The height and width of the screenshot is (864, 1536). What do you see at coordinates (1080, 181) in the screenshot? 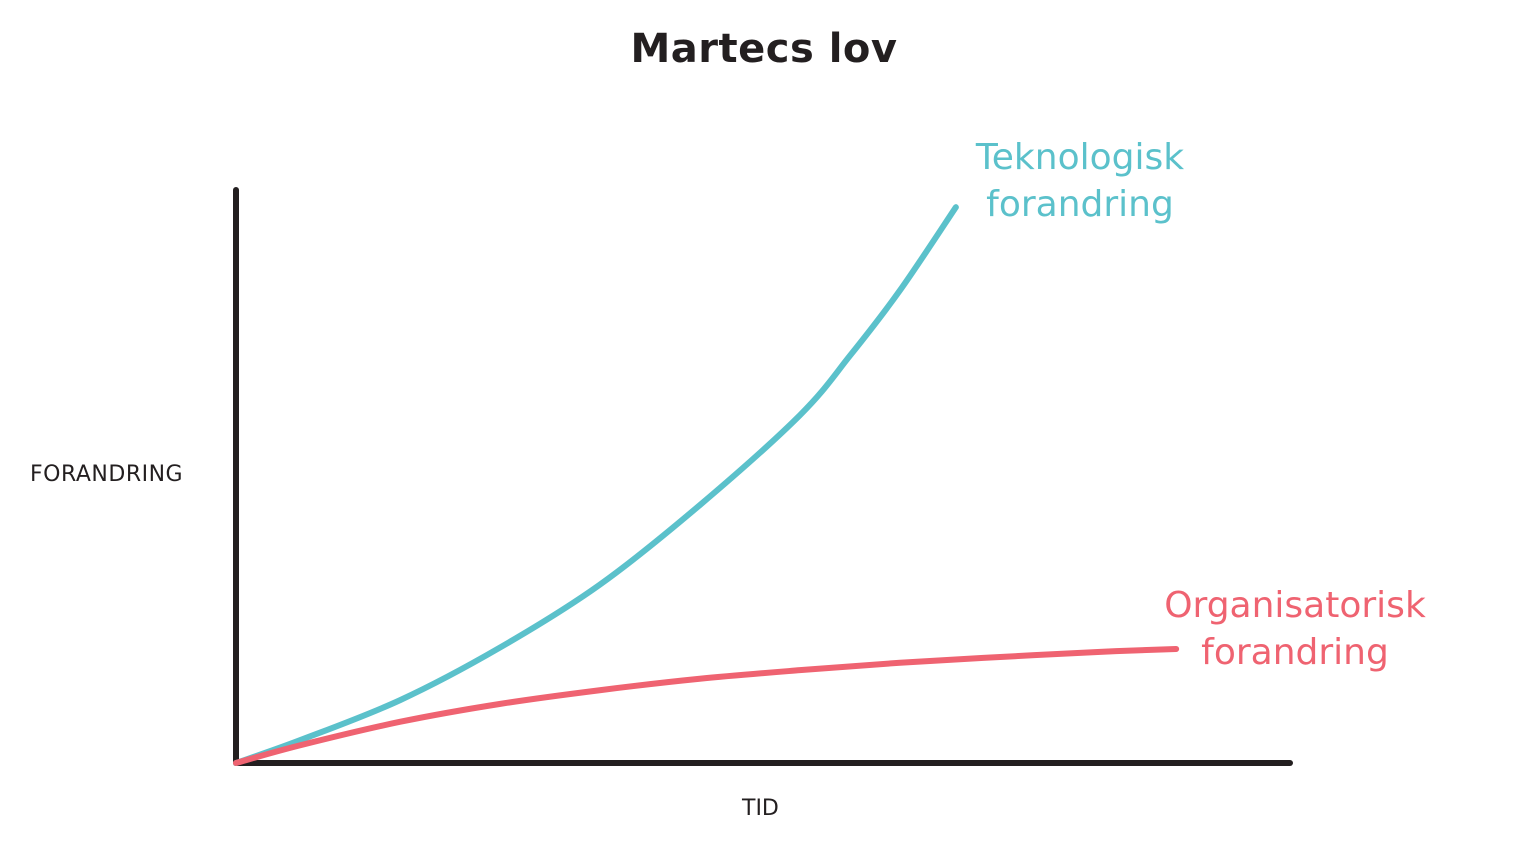
I see `technological-change-label: Teknologisk forandring` at bounding box center [1080, 181].